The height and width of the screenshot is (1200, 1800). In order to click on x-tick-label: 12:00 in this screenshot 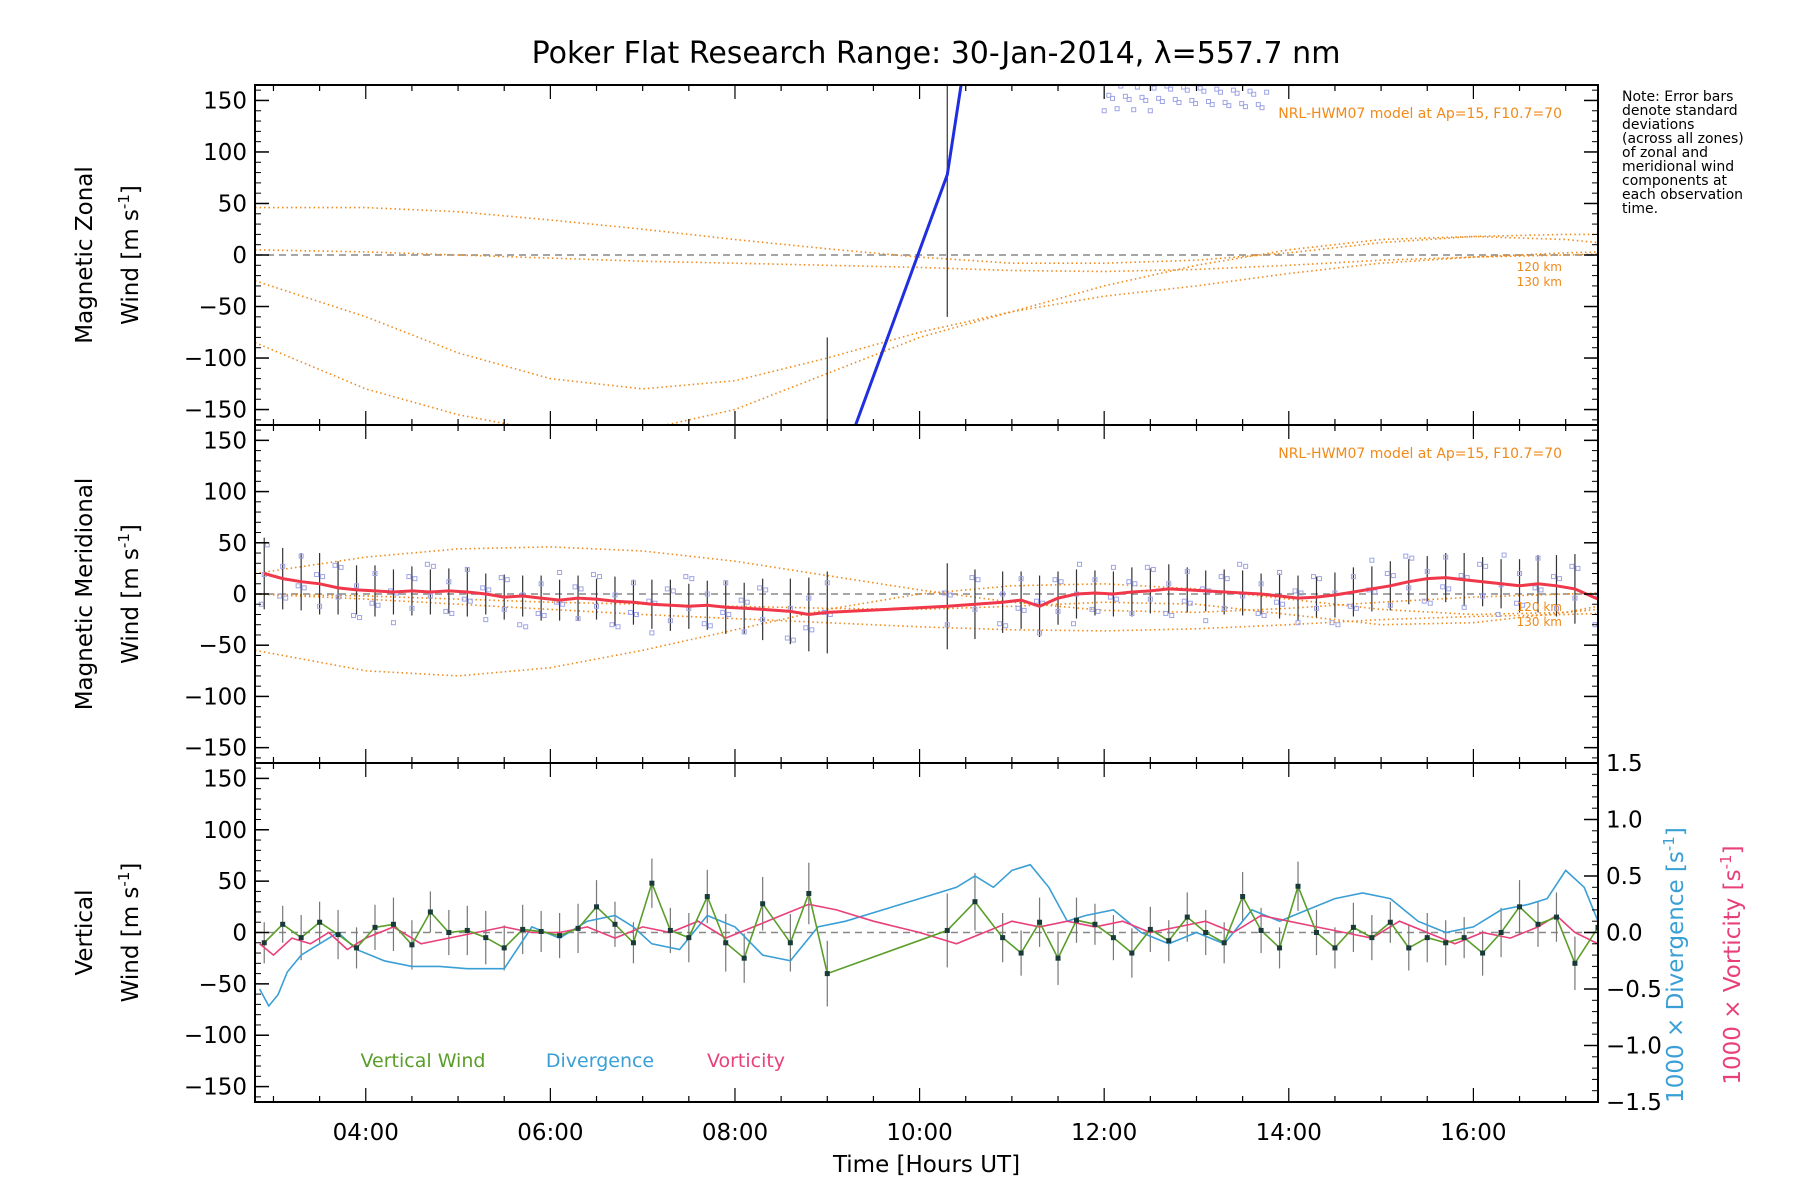, I will do `click(1104, 1133)`.